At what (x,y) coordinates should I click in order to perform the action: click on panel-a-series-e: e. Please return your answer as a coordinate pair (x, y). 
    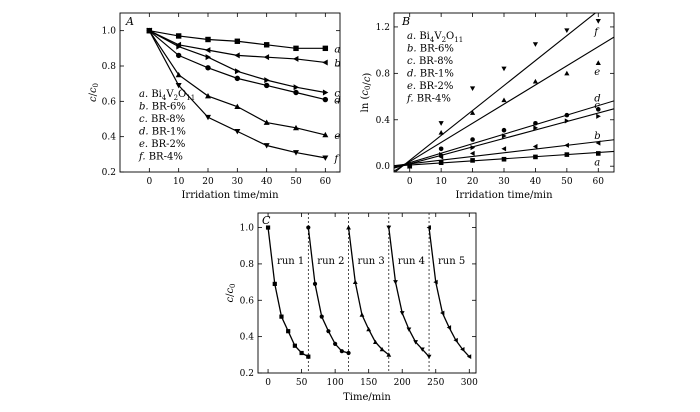
    Looking at the image, I should click on (243, 84).